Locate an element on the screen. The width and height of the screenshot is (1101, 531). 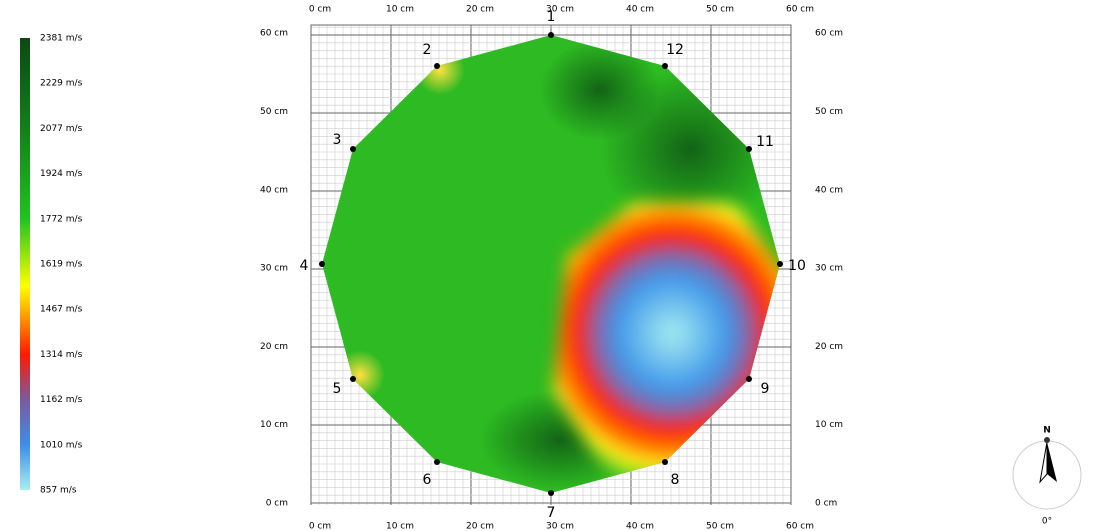
sensor-label: 5 is located at coordinates (337, 389).